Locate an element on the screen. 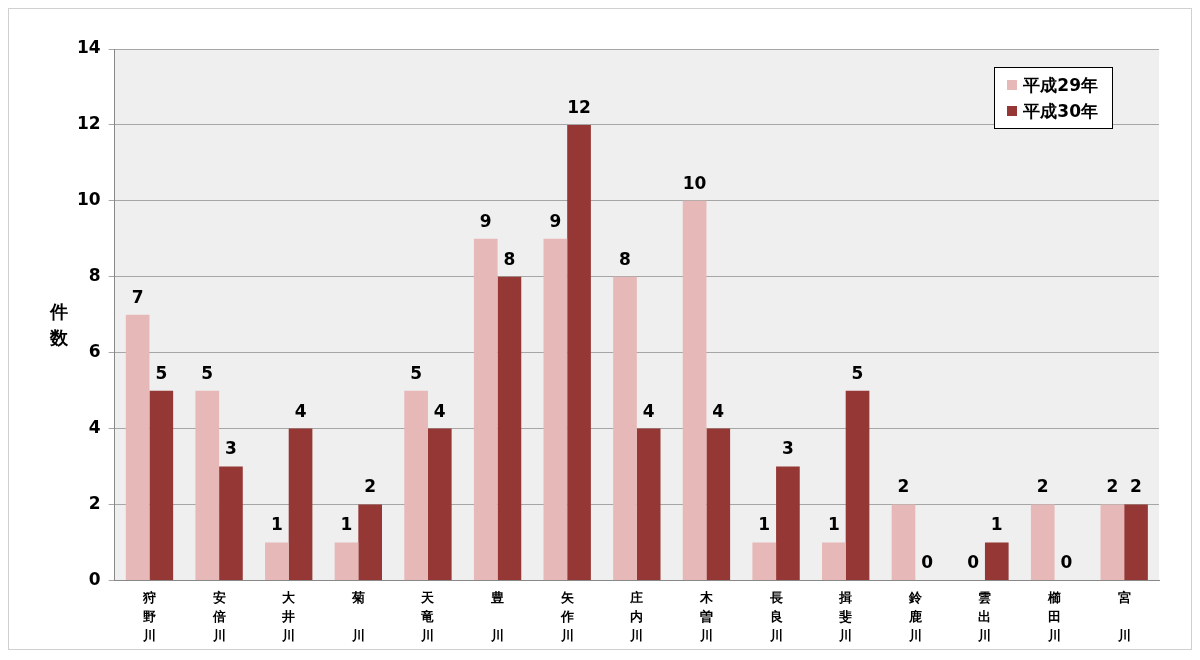 The image size is (1200, 660). x-tick-label: 揖斐川 is located at coordinates (845, 616).